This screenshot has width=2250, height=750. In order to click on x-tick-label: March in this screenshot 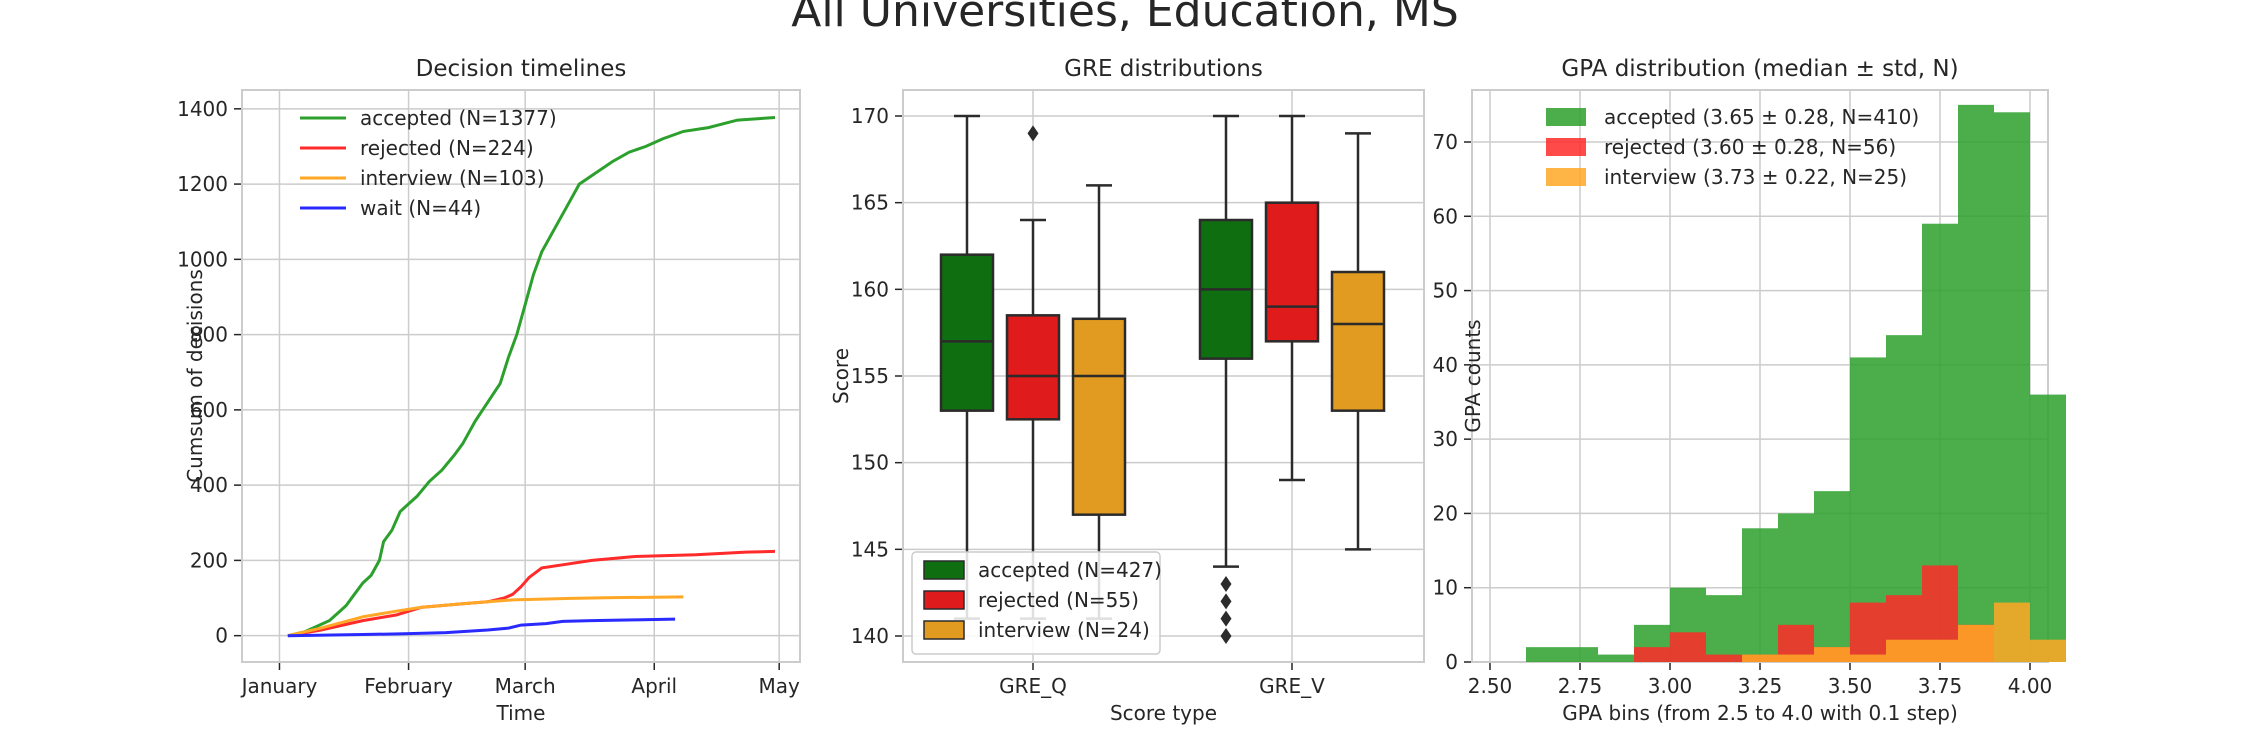, I will do `click(525, 686)`.